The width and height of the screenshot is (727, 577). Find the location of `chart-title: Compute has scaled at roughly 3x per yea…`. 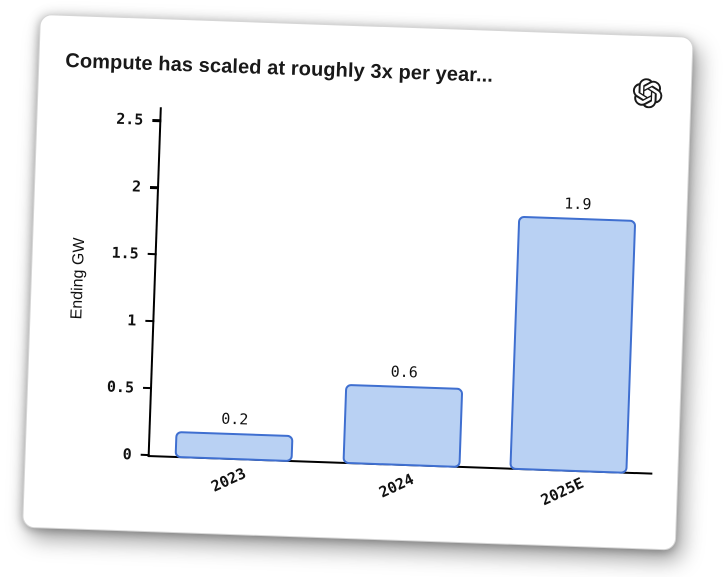

chart-title: Compute has scaled at roughly 3x per yea… is located at coordinates (279, 68).